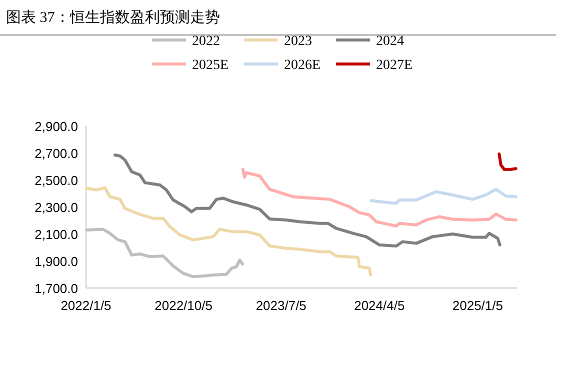 The height and width of the screenshot is (369, 571). Describe the element at coordinates (298, 41) in the screenshot. I see `legend-label: 2023` at that location.